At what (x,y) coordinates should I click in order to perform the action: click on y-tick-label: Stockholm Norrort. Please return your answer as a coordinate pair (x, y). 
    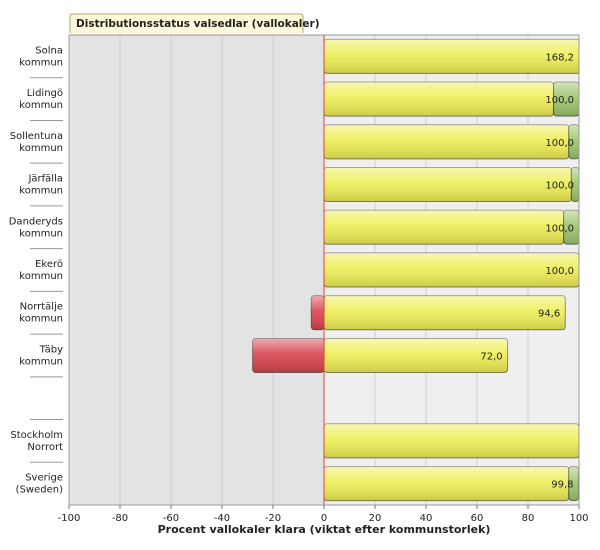
    Looking at the image, I should click on (36, 441).